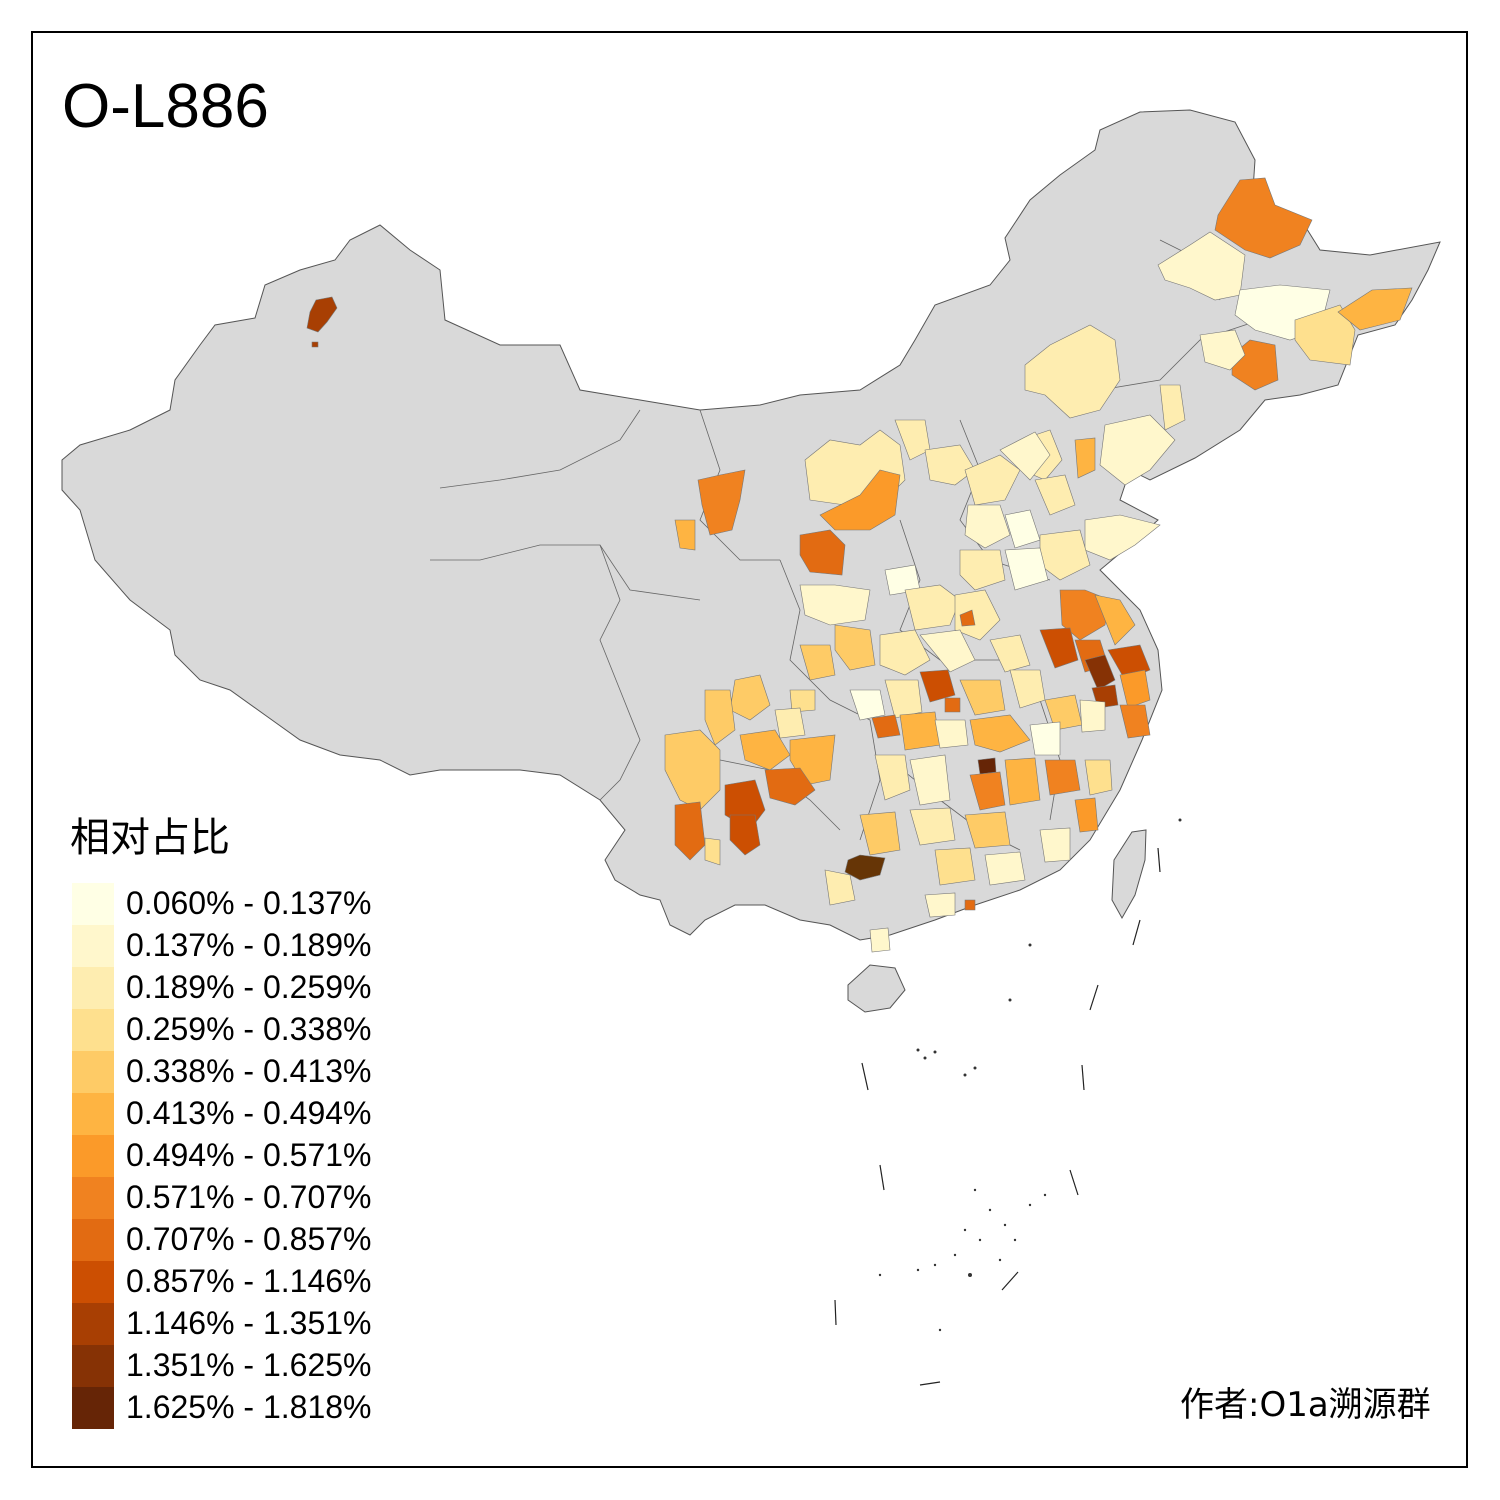  Describe the element at coordinates (249, 987) in the screenshot. I see `legend-label: 0.189% - 0.259%` at that location.